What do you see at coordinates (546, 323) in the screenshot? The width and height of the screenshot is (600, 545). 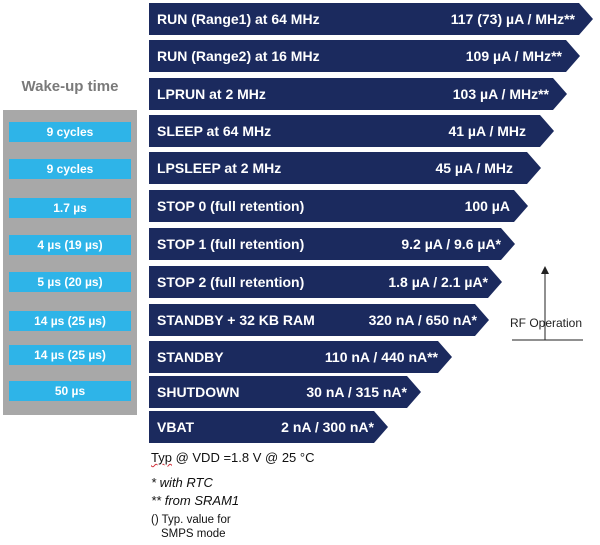 I see `rf-operation-label: RF Operation` at bounding box center [546, 323].